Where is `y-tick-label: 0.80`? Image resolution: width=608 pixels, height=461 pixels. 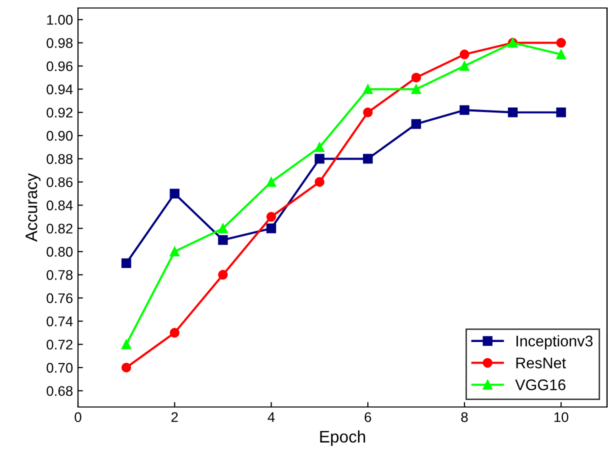
y-tick-label: 0.80 is located at coordinates (59, 251).